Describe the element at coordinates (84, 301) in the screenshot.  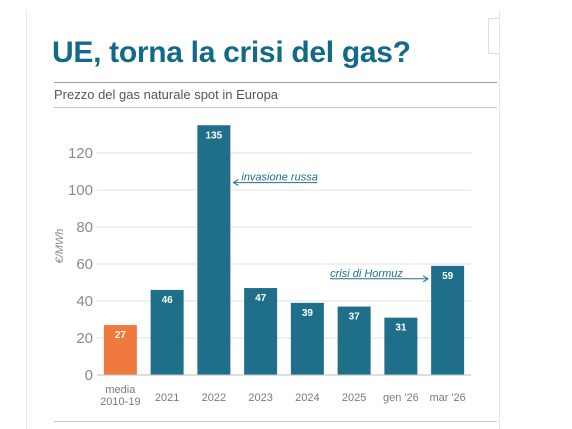
I see `y-tick-label: 40` at that location.